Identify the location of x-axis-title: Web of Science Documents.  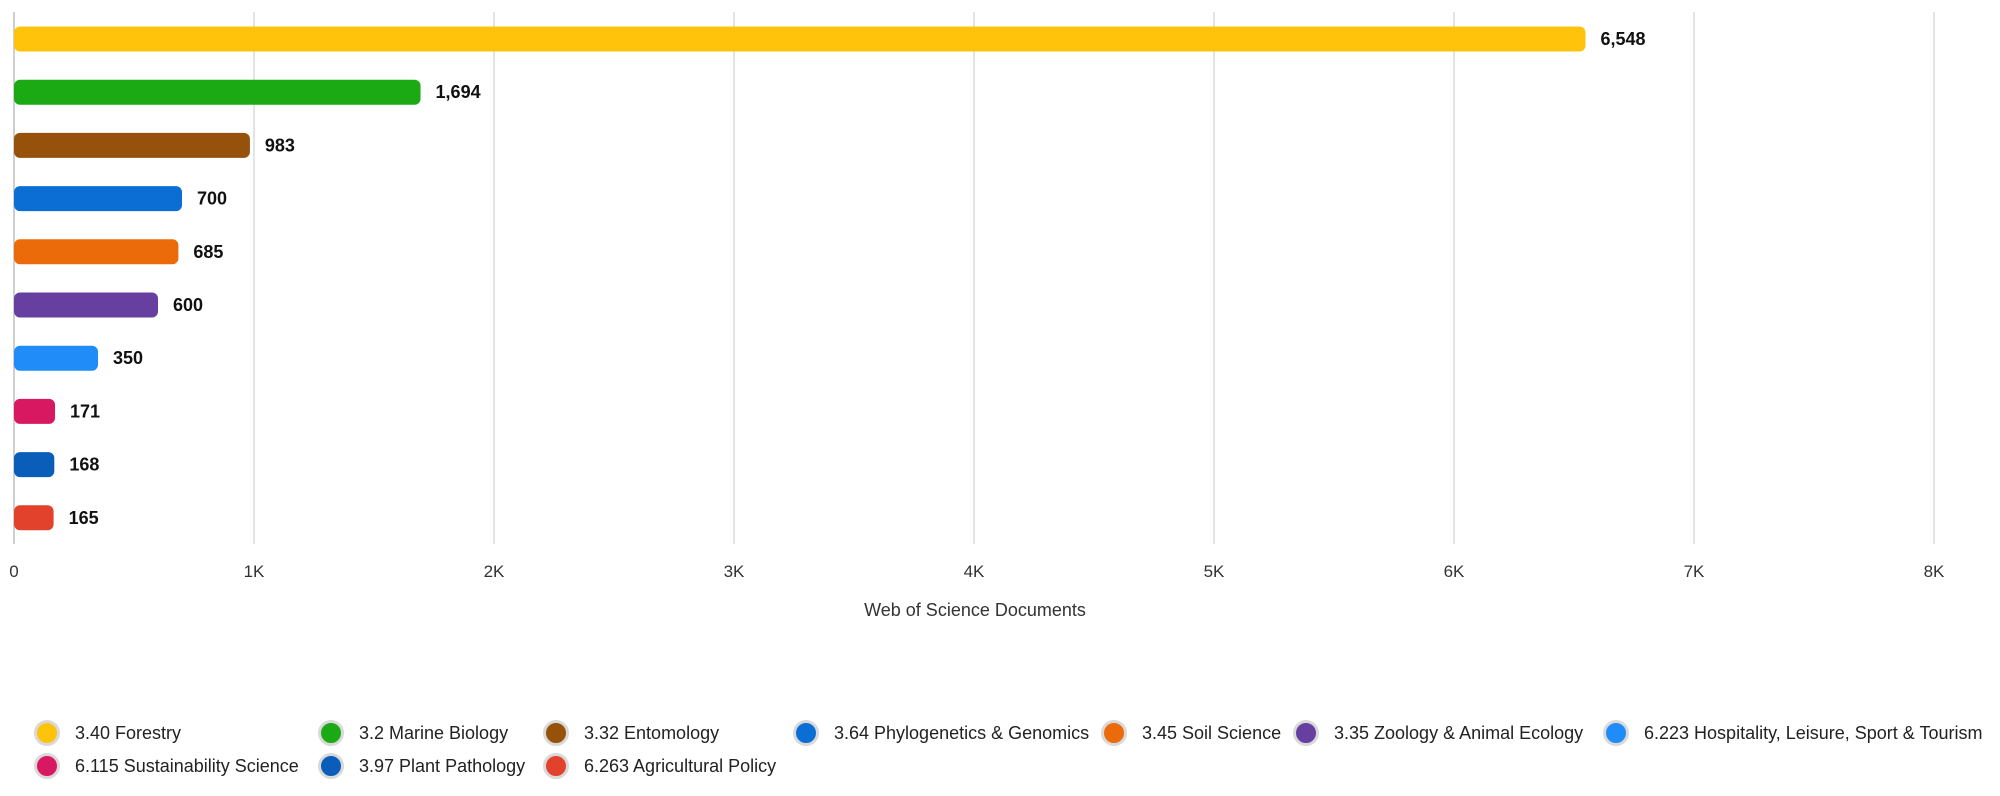
(975, 610).